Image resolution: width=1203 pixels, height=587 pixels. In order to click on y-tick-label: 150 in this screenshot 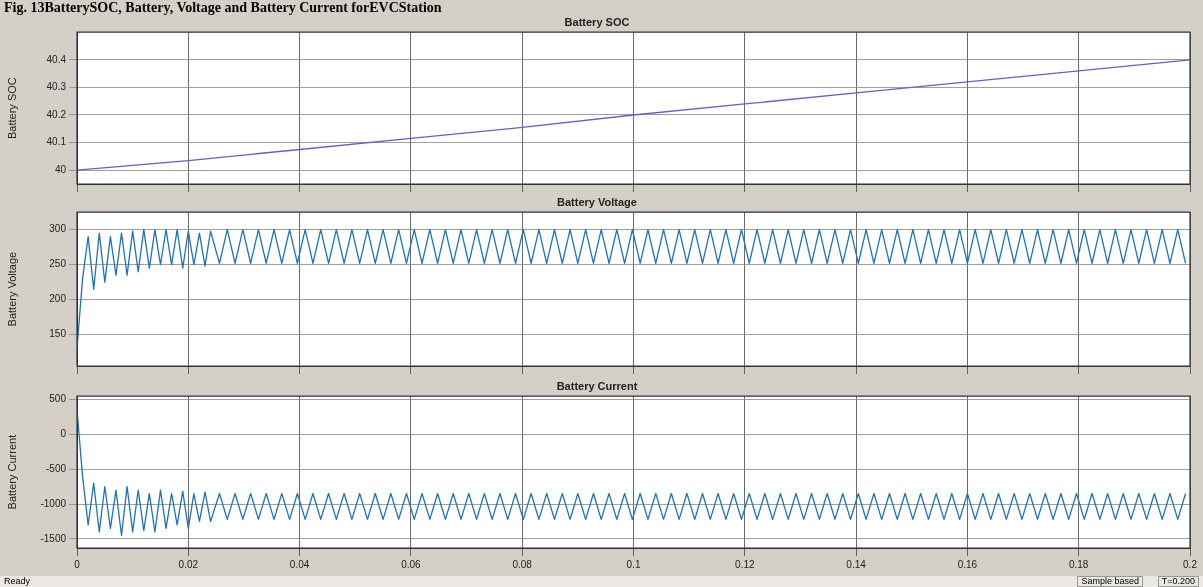, I will do `click(58, 334)`.